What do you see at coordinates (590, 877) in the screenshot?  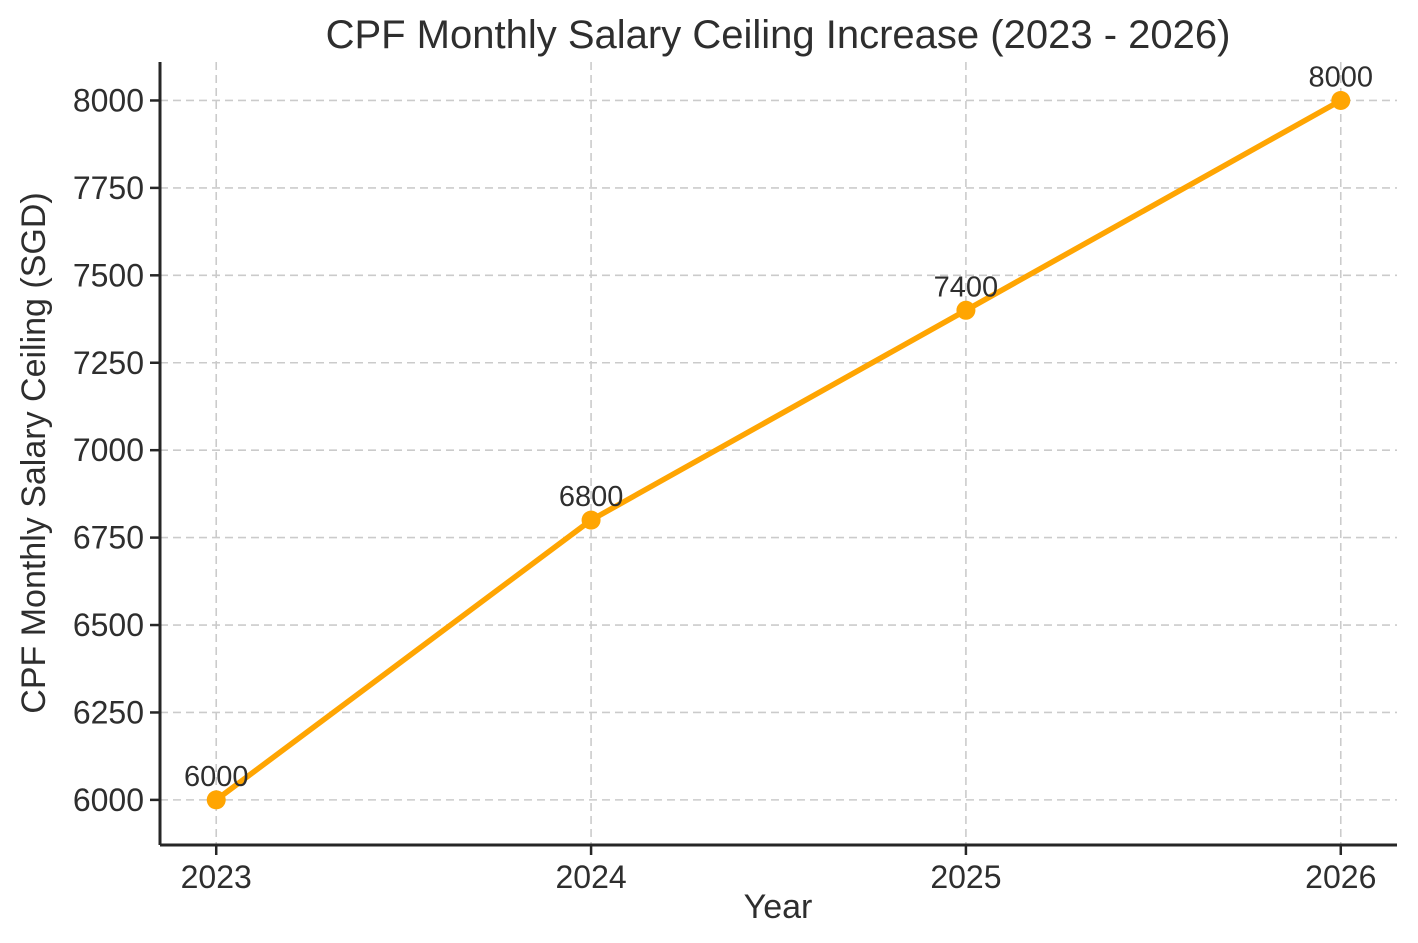 I see `x-tick-label: 2024` at bounding box center [590, 877].